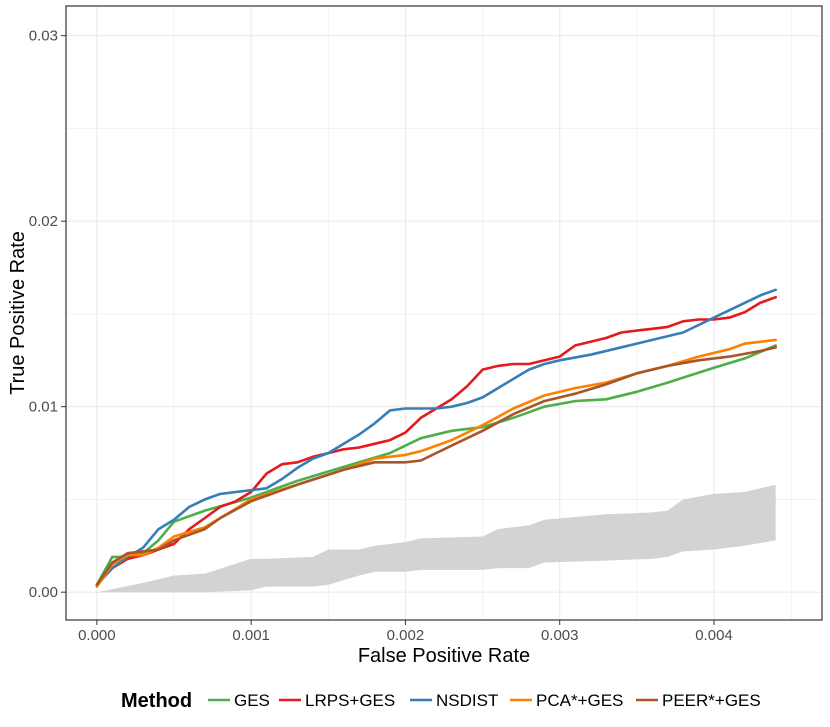 This screenshot has width=830, height=727. Describe the element at coordinates (97, 635) in the screenshot. I see `x-tick-label: 0.000` at that location.